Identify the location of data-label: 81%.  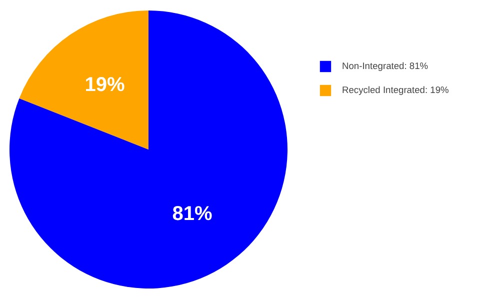
(192, 213).